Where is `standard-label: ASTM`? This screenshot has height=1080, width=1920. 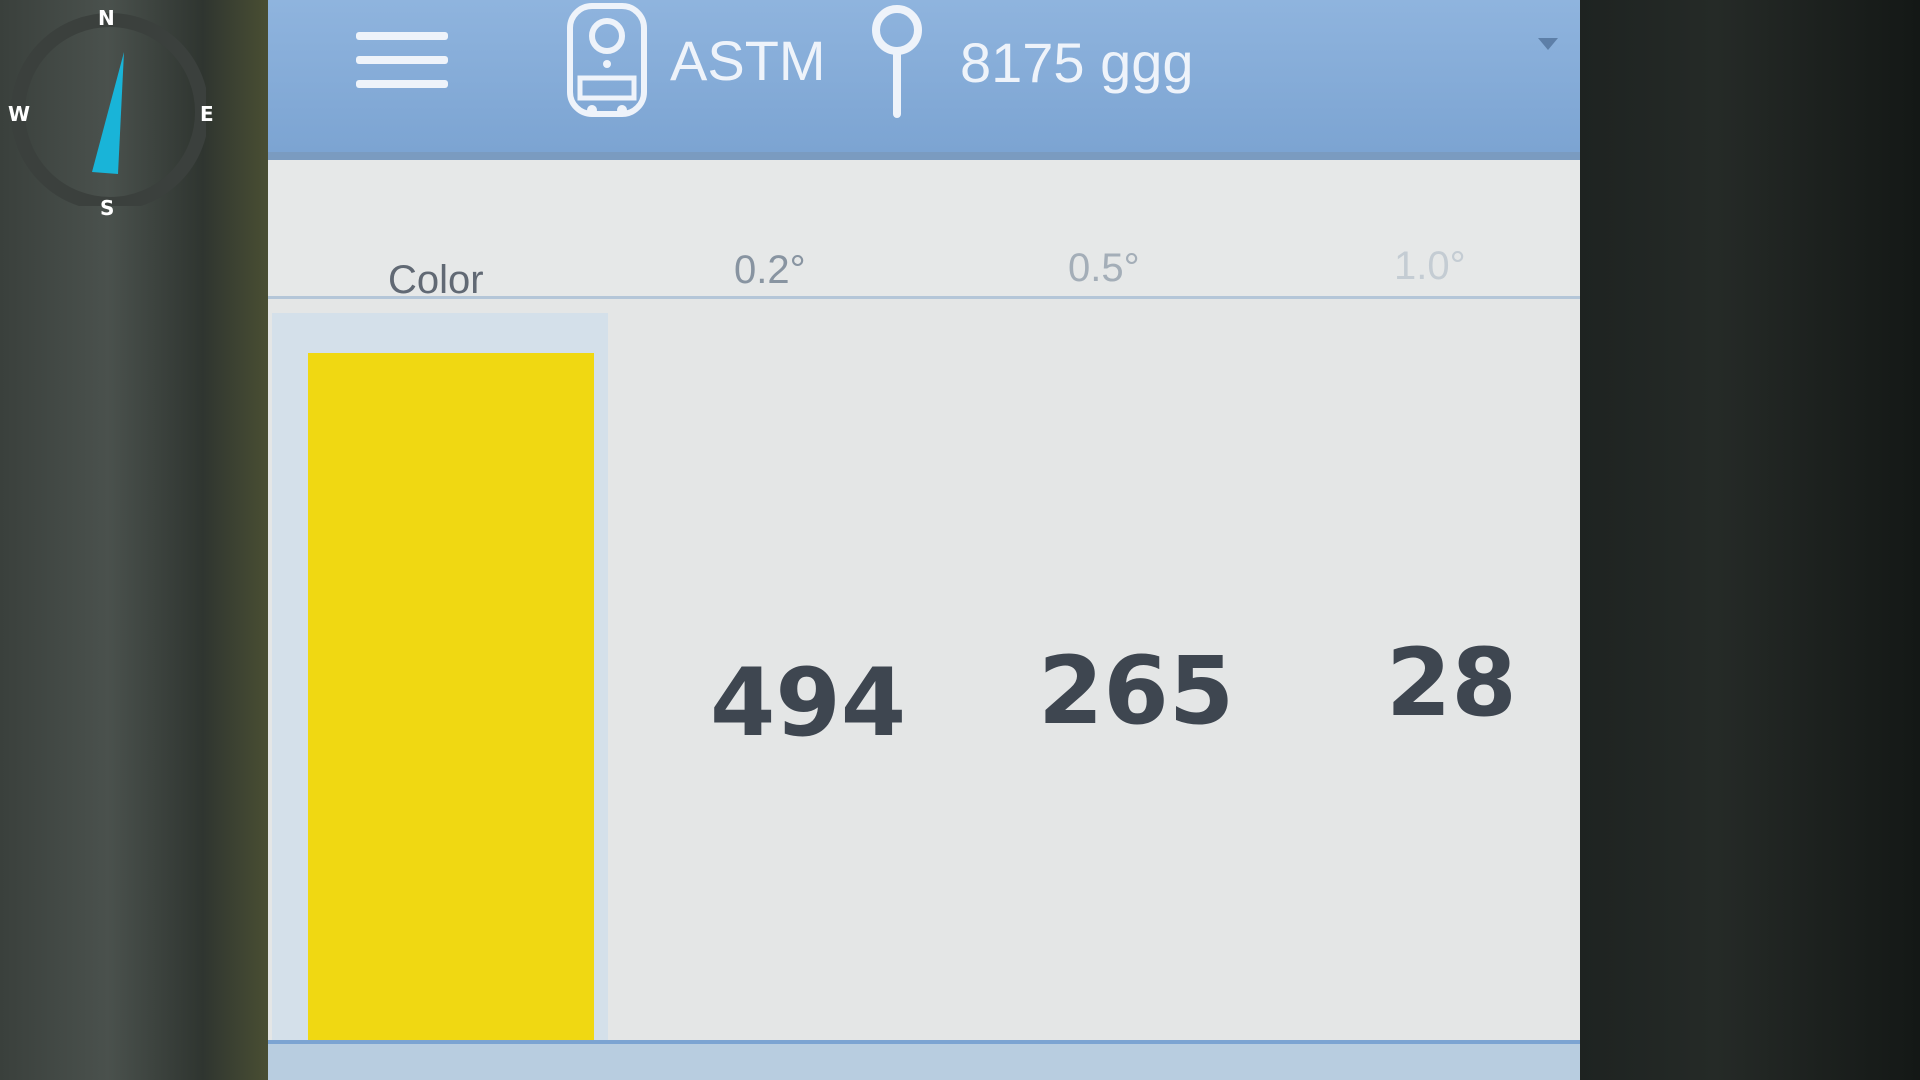 standard-label: ASTM is located at coordinates (748, 60).